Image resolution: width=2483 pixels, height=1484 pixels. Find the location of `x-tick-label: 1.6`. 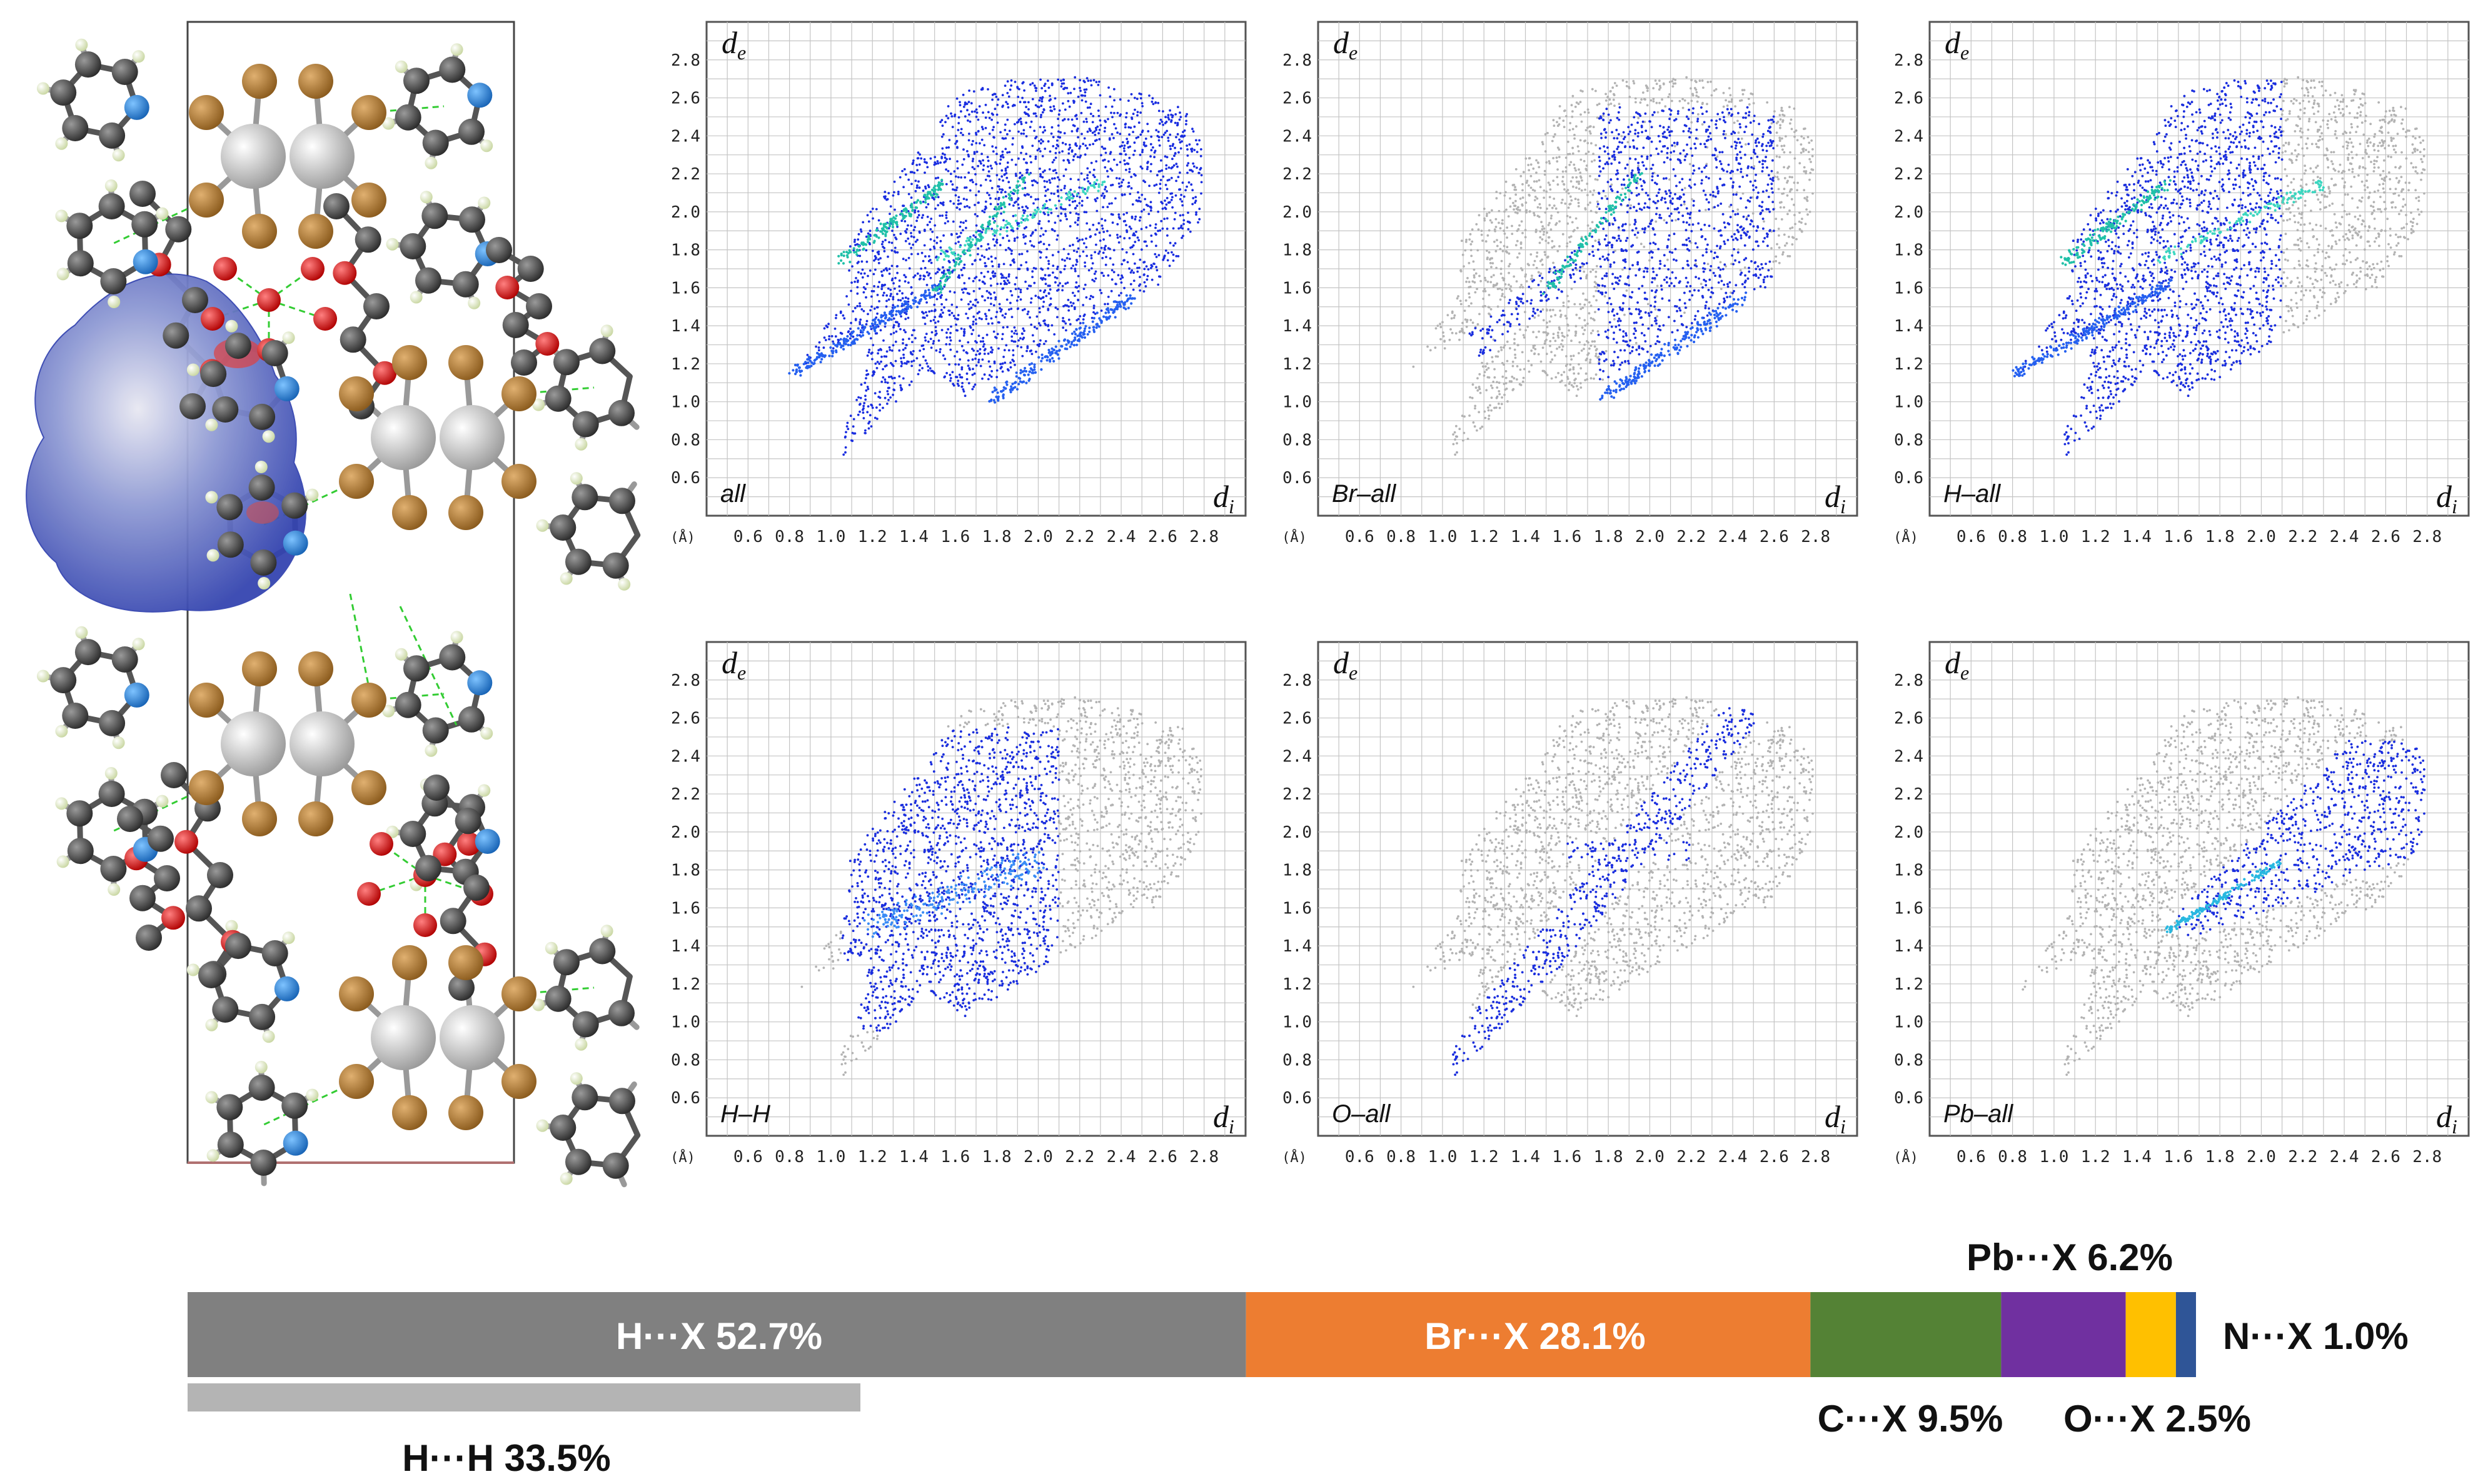

x-tick-label: 1.6 is located at coordinates (955, 537).